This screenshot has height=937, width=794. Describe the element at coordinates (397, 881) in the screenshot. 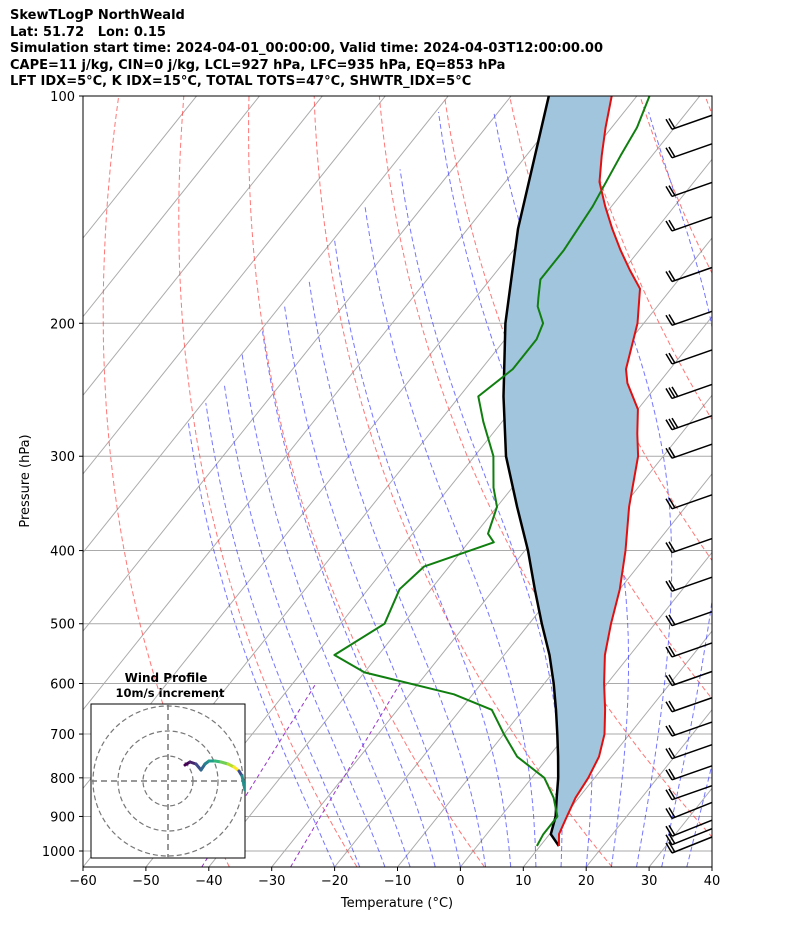

I see `x-tick-label: −10` at that location.